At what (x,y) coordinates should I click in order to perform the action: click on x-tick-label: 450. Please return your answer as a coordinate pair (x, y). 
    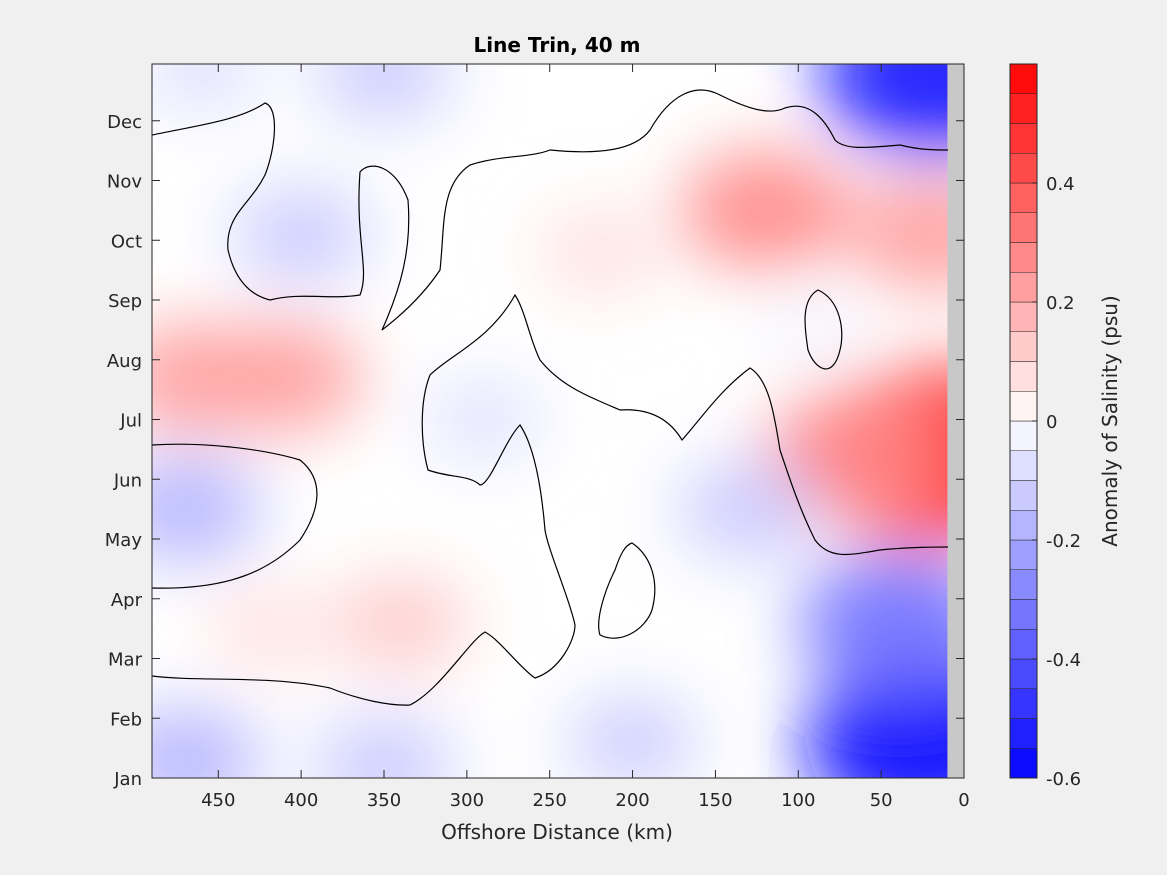
    Looking at the image, I should click on (218, 800).